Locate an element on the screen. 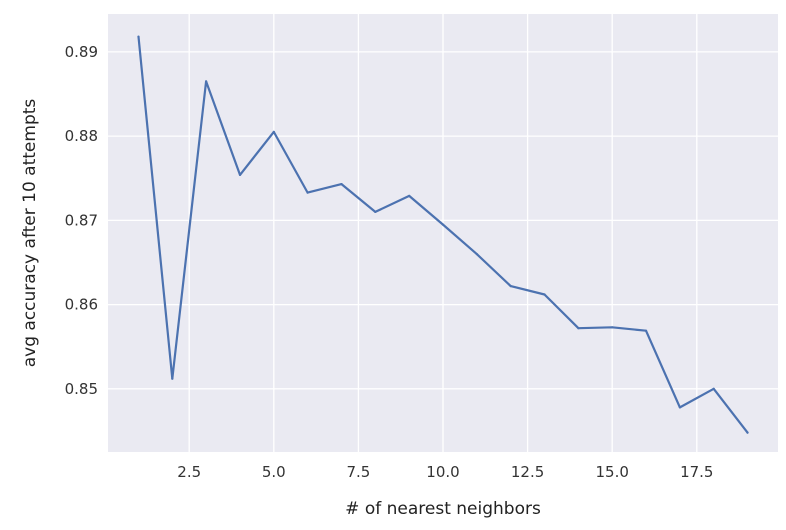 The height and width of the screenshot is (530, 786). x-tick-label: 12.5 is located at coordinates (527, 472).